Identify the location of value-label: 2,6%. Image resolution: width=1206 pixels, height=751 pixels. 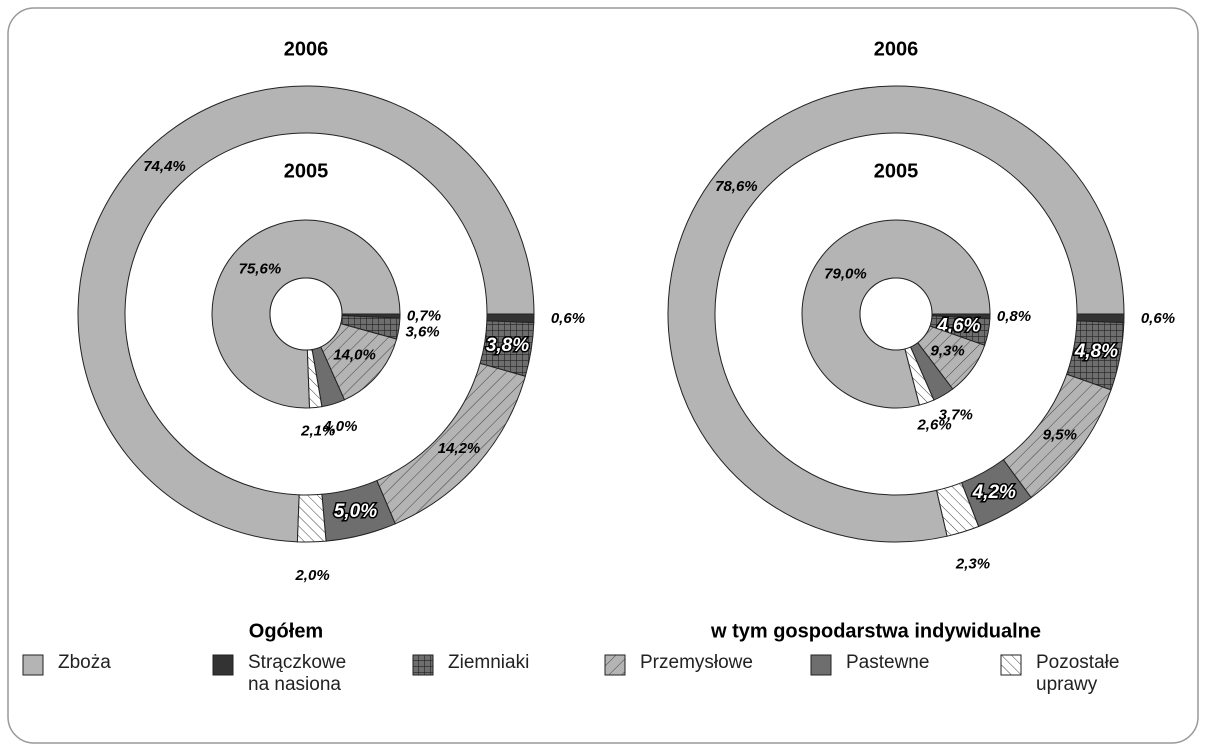
(933, 424).